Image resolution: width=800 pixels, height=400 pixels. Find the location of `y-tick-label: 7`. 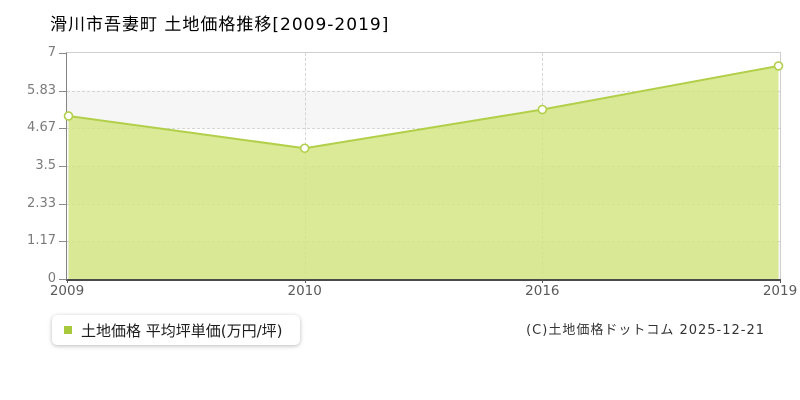

y-tick-label: 7 is located at coordinates (51, 52).